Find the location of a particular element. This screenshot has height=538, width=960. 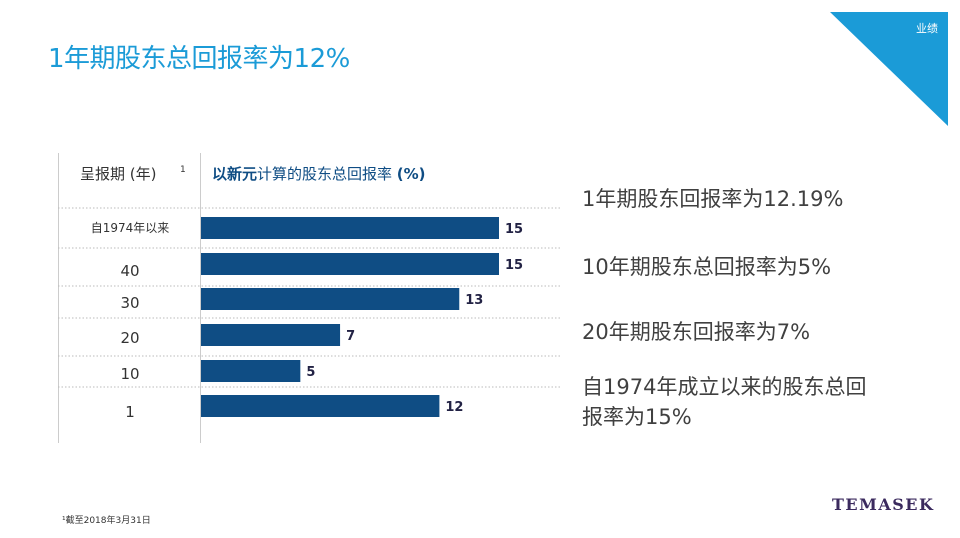

footnote-marker: 1 is located at coordinates (183, 170).